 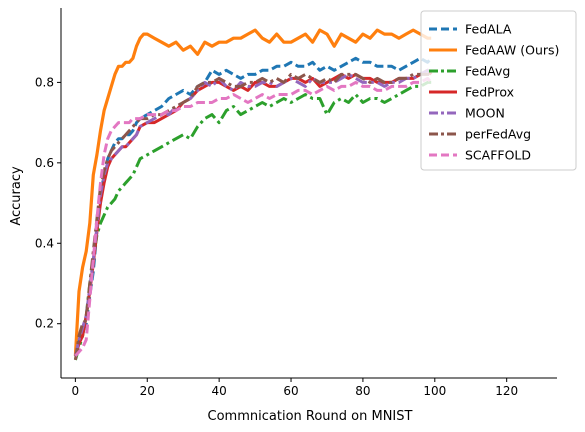 I want to click on x-tick-label: 20, so click(x=147, y=391).